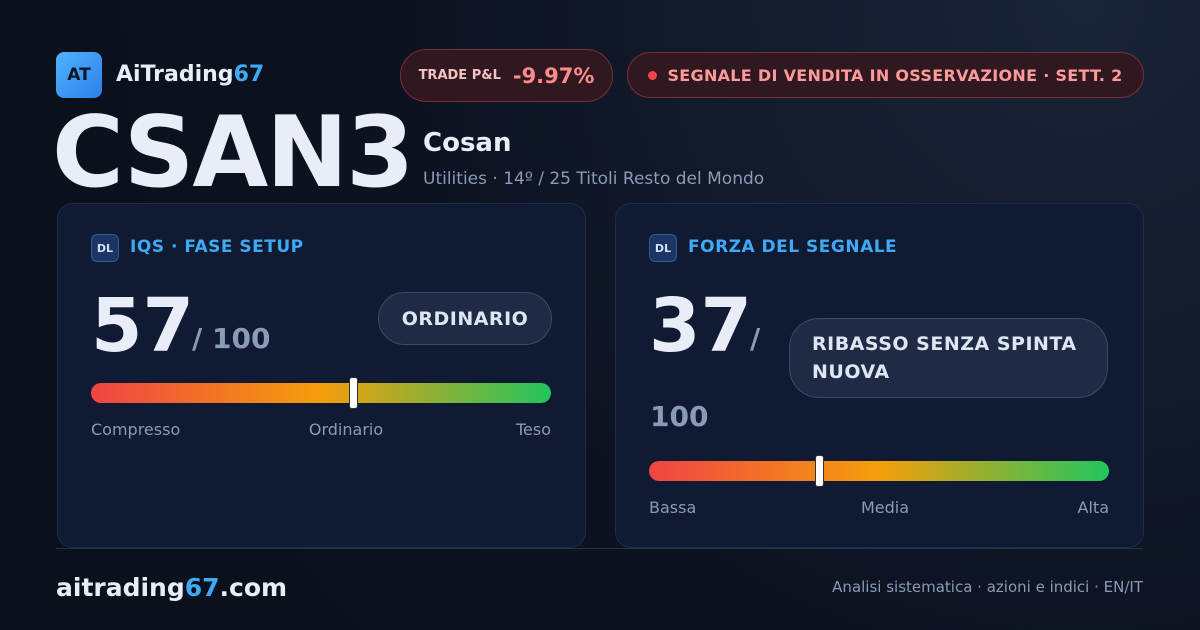 This screenshot has height=630, width=1200. I want to click on logo: AT, so click(79, 75).